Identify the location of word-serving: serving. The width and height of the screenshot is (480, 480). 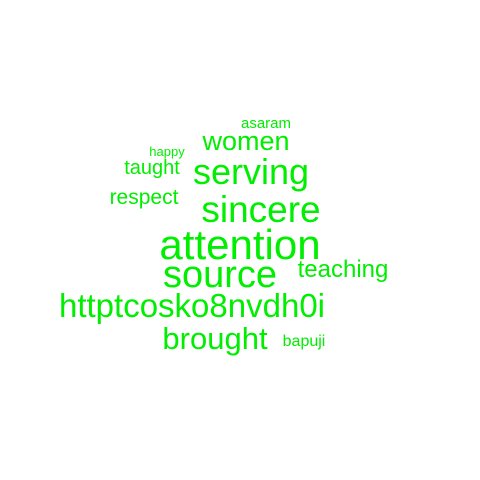
(251, 171).